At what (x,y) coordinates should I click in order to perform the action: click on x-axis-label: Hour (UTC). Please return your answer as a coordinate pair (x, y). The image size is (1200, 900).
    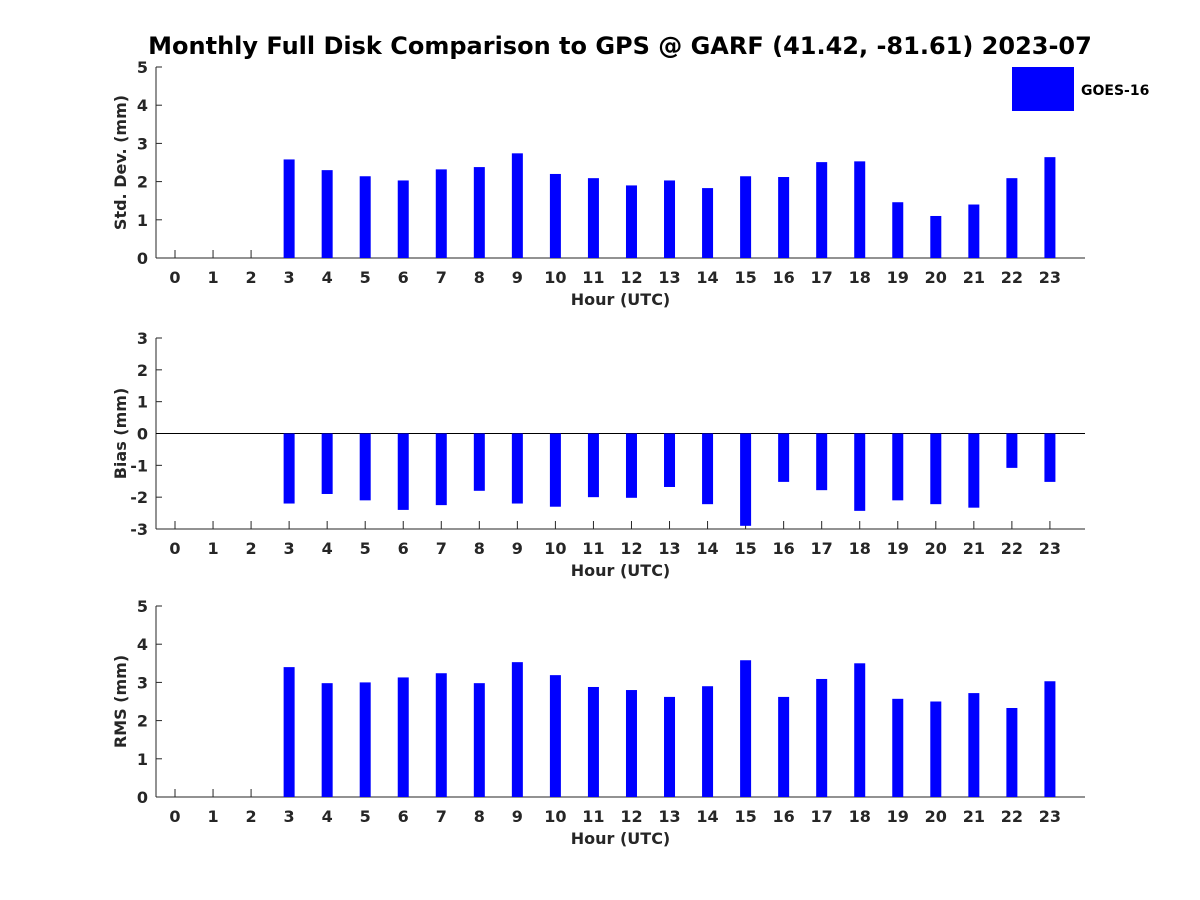
    Looking at the image, I should click on (621, 299).